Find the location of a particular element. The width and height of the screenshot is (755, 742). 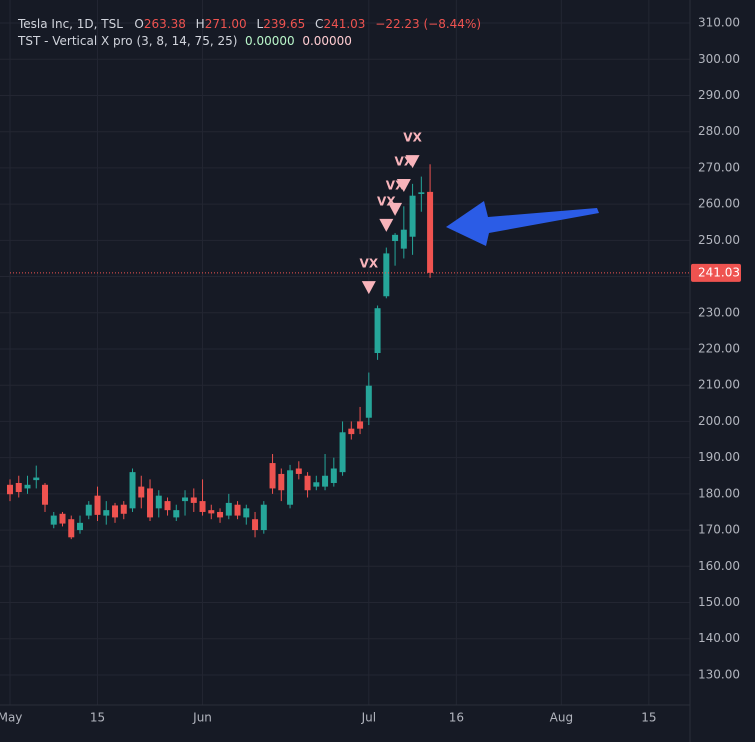

ohlc-value: 263.38 is located at coordinates (164, 24).